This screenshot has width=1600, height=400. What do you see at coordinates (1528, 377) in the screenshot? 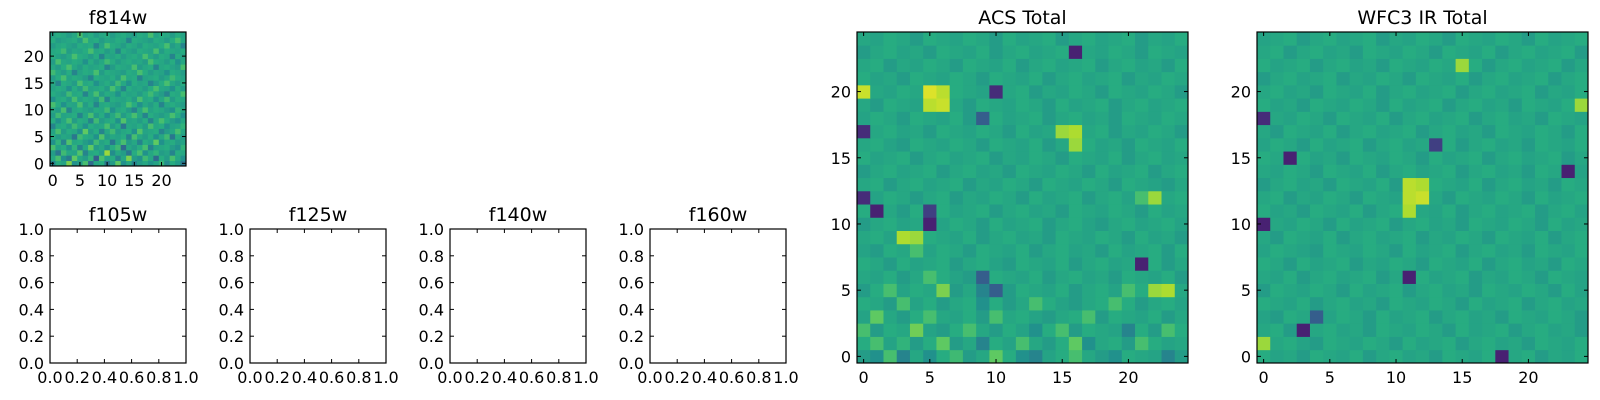
I see `x-tick-label: 20` at bounding box center [1528, 377].